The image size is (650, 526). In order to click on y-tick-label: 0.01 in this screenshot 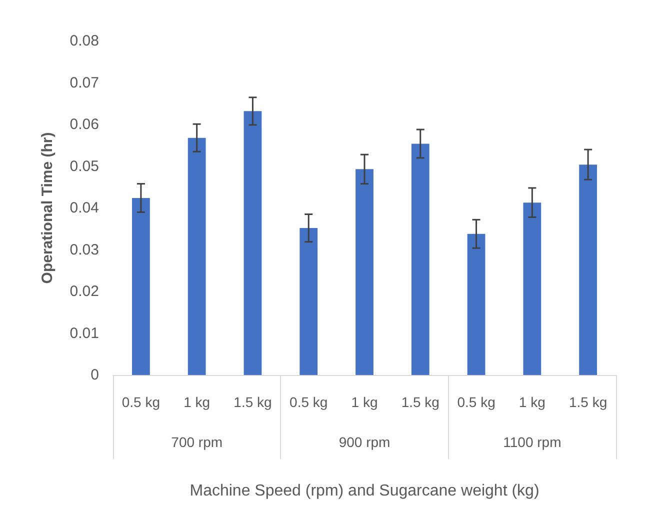, I will do `click(84, 333)`.